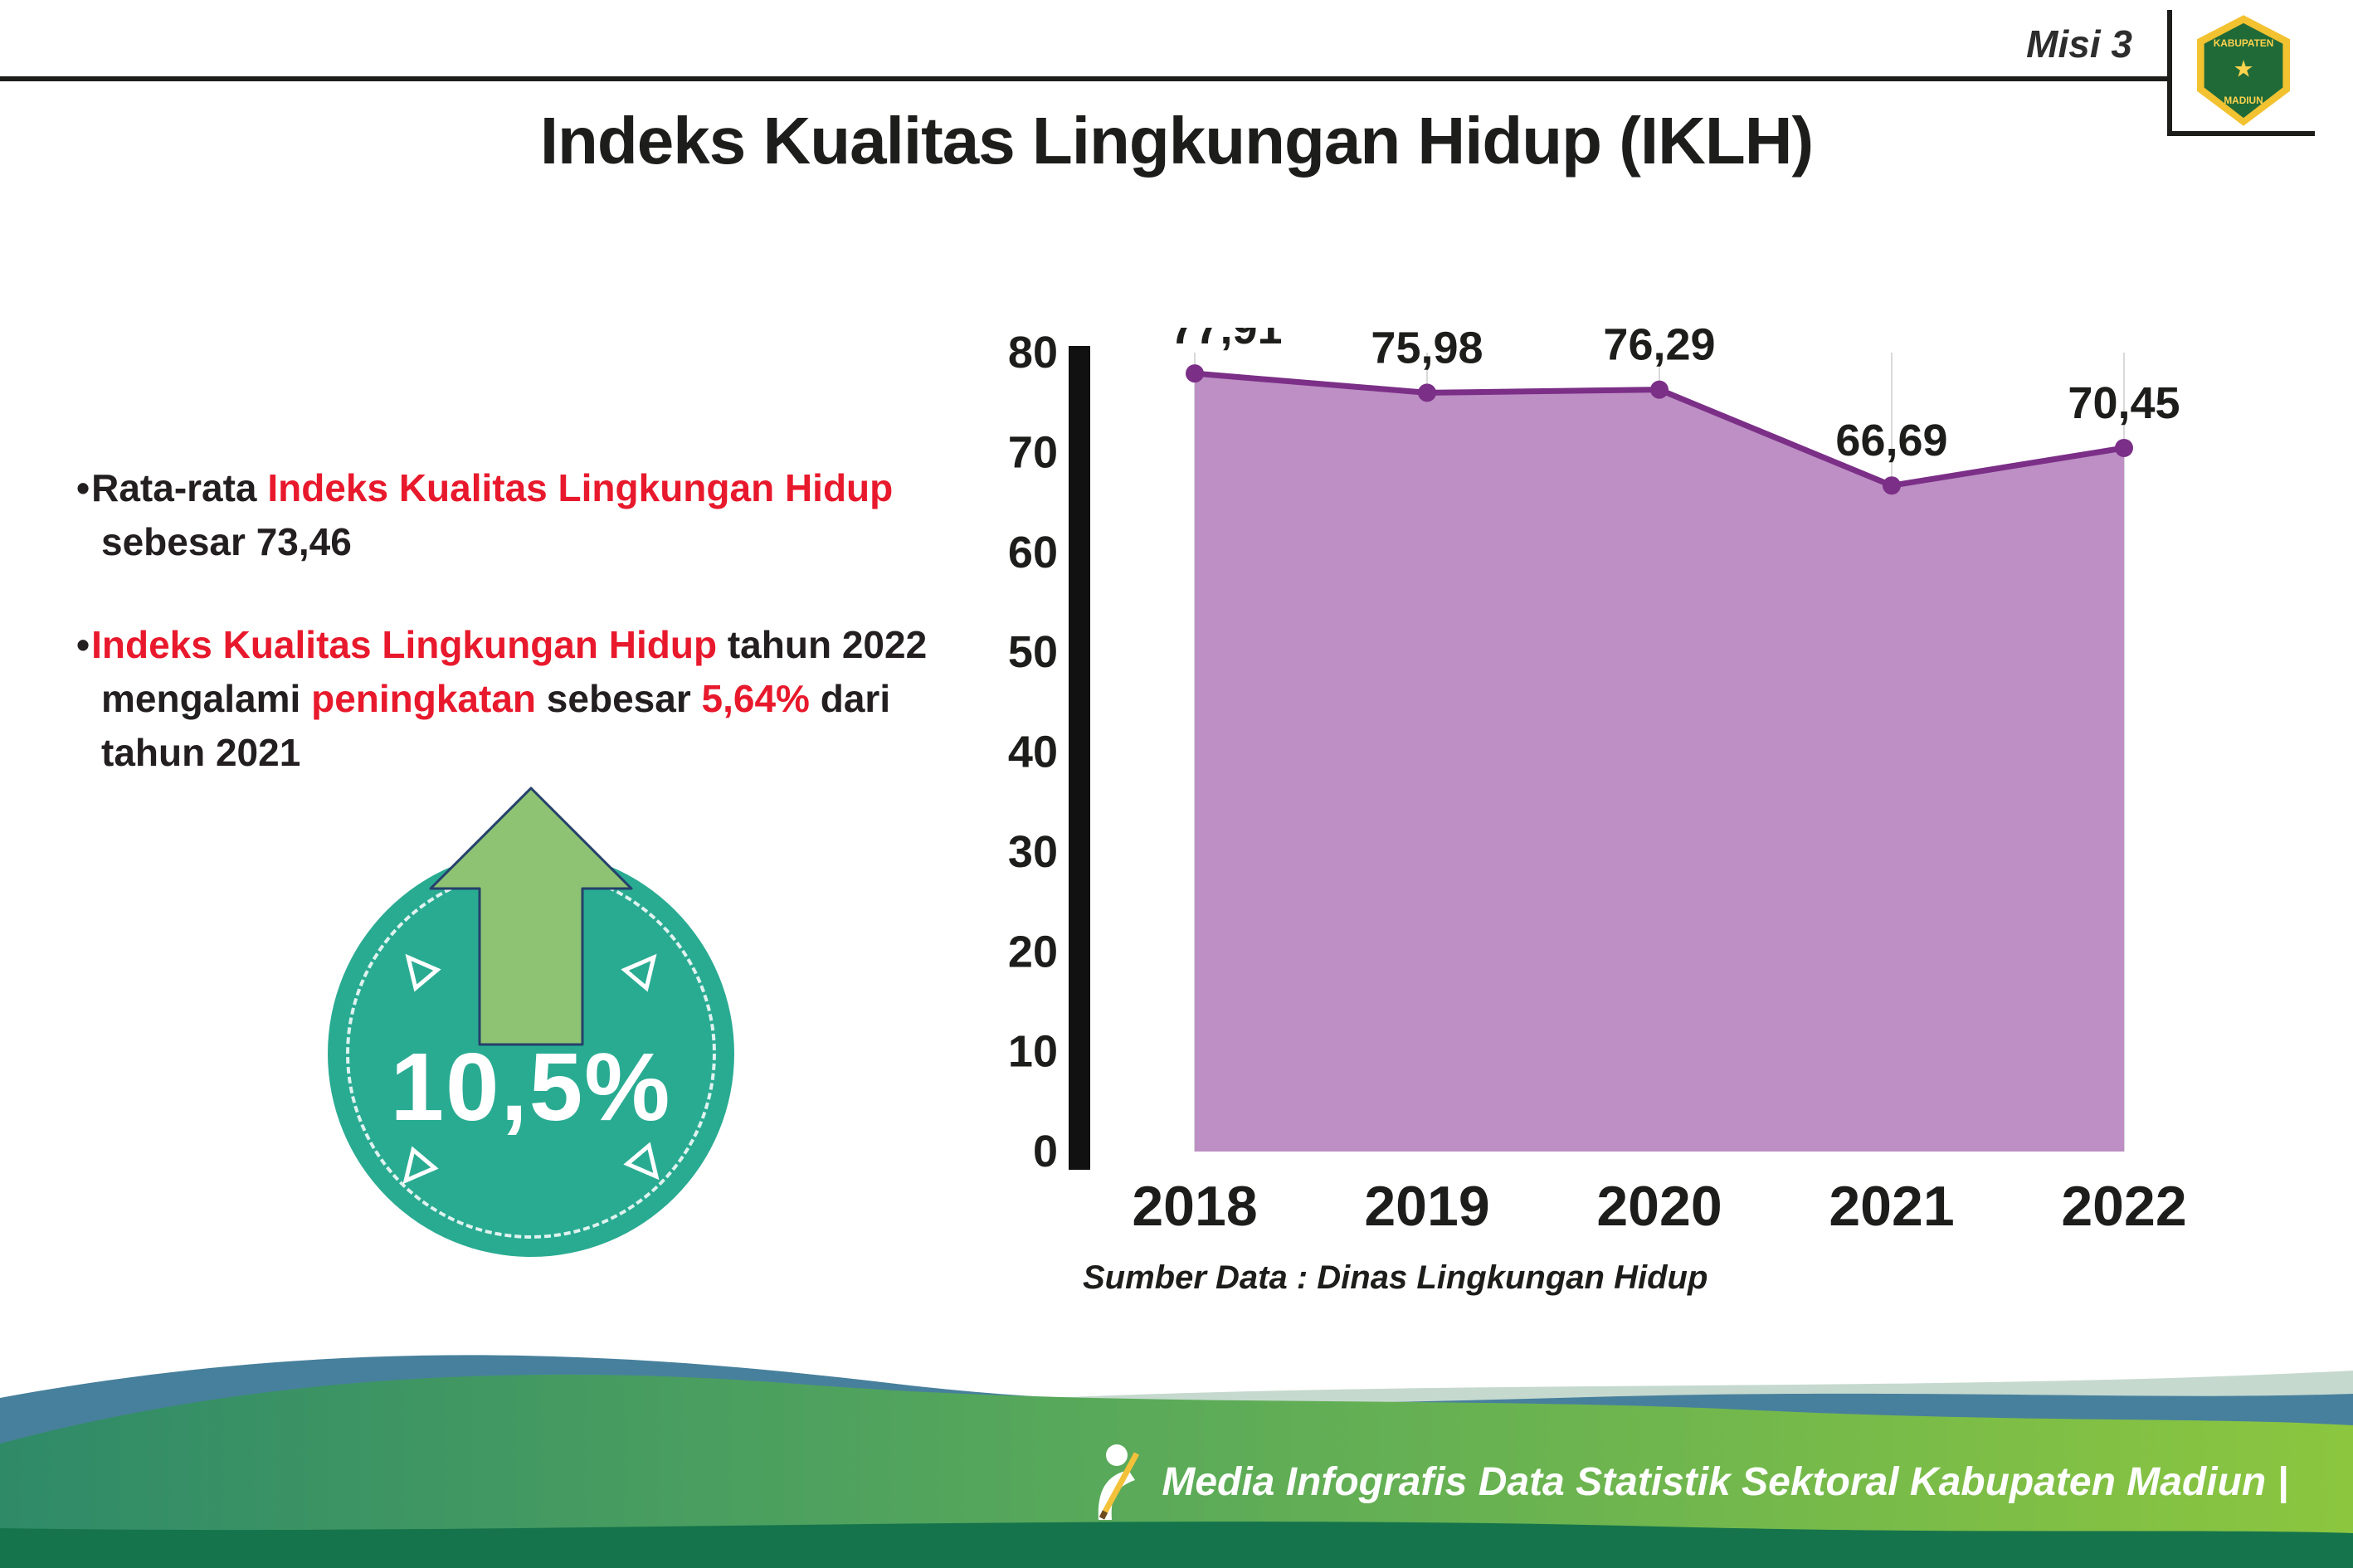 The image size is (2353, 1568). Describe the element at coordinates (1033, 552) in the screenshot. I see `chart-ytick-label: 60` at that location.